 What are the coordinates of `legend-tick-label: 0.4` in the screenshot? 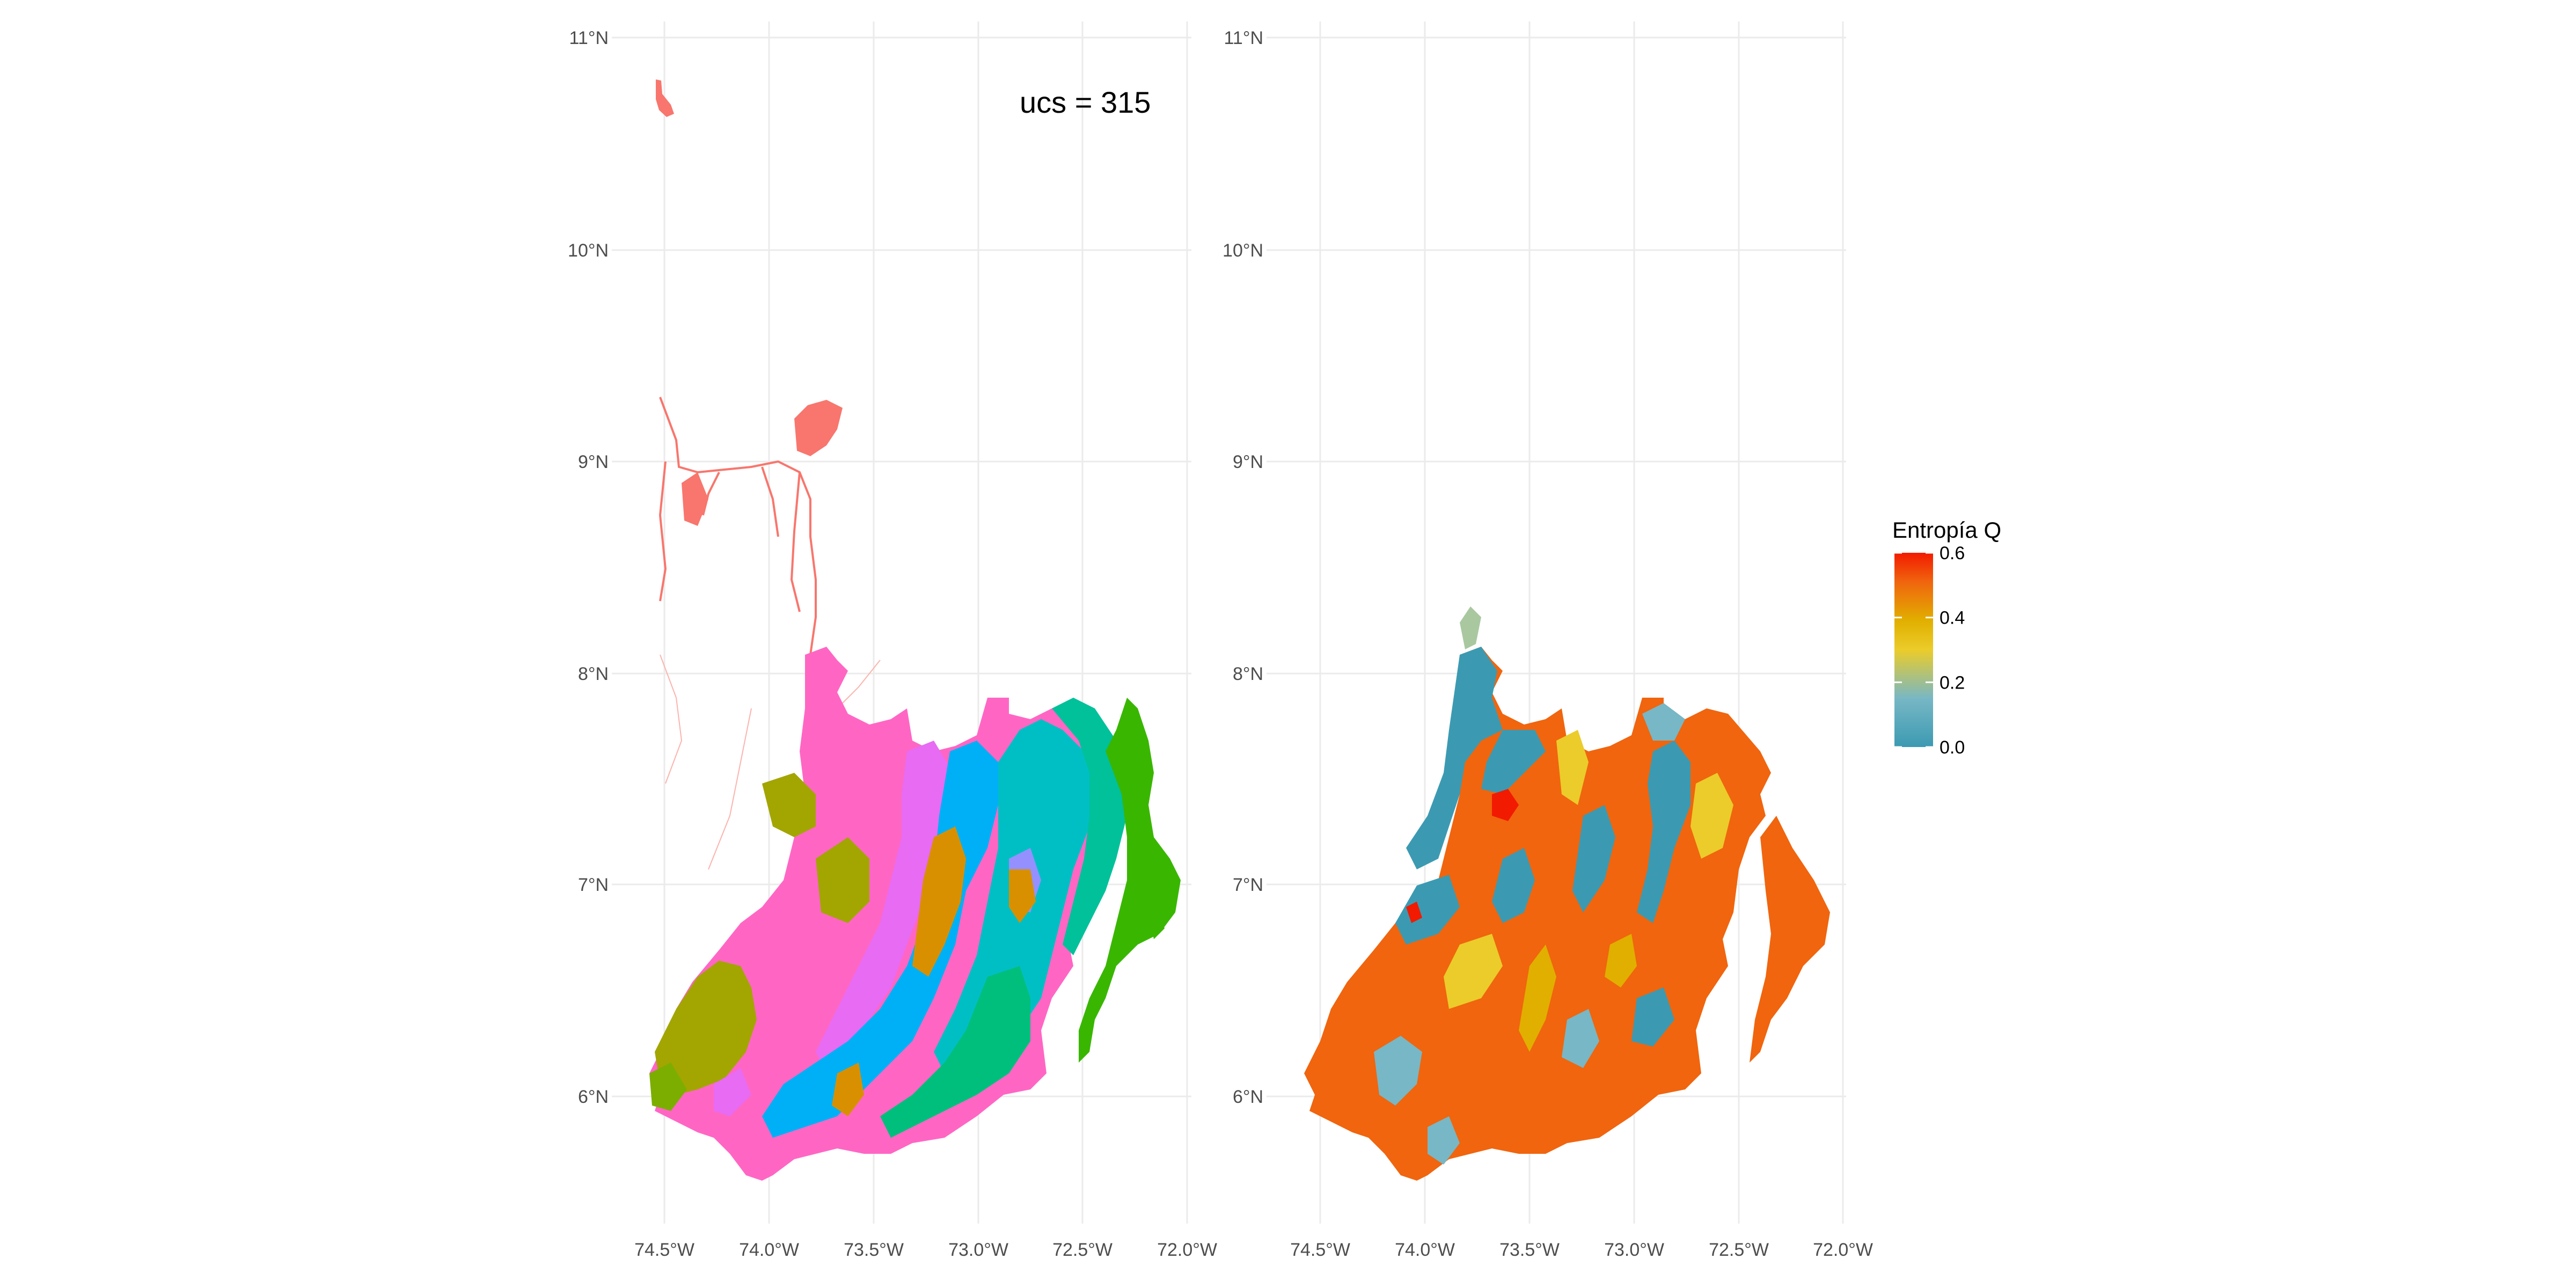 It's located at (1952, 618).